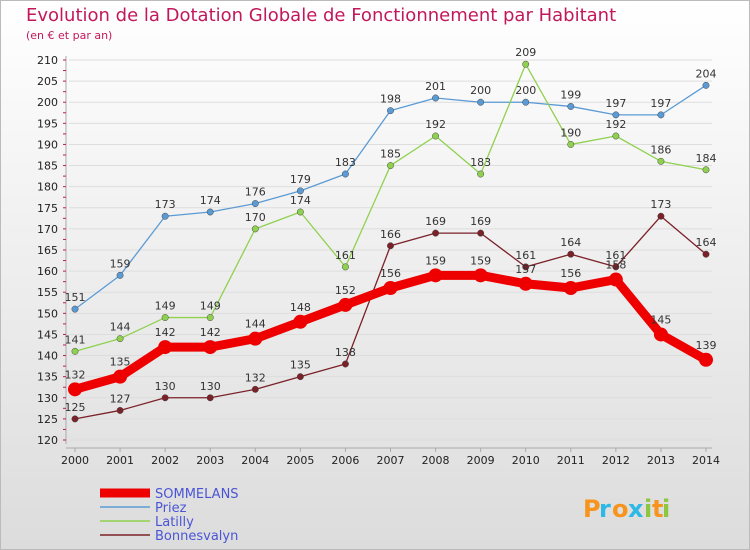 The image size is (750, 550). Describe the element at coordinates (661, 460) in the screenshot. I see `x-tick-label: 2013` at that location.